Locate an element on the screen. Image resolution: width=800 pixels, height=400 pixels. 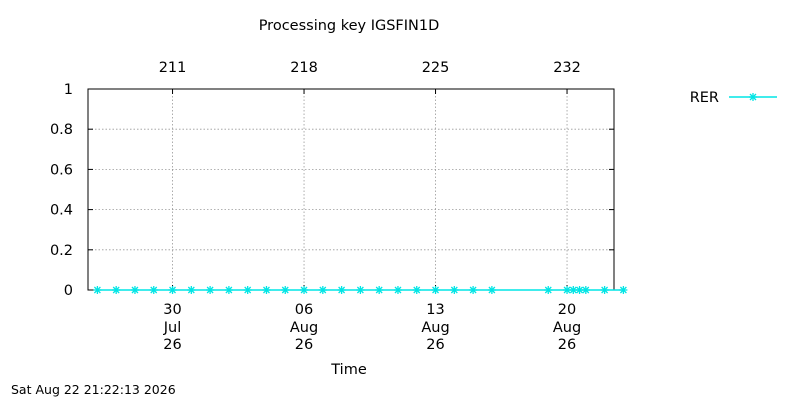
x-tick-label-day: 30 is located at coordinates (172, 310).